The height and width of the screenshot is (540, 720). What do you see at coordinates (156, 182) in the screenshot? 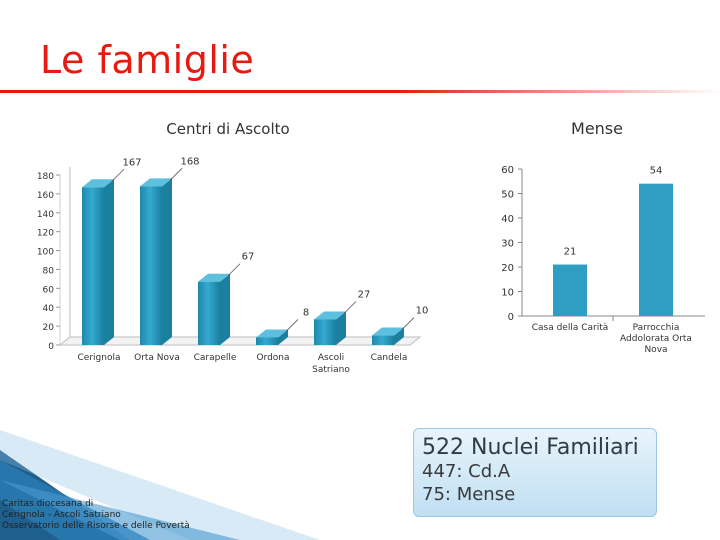
I see `bar-top-orta-nova` at bounding box center [156, 182].